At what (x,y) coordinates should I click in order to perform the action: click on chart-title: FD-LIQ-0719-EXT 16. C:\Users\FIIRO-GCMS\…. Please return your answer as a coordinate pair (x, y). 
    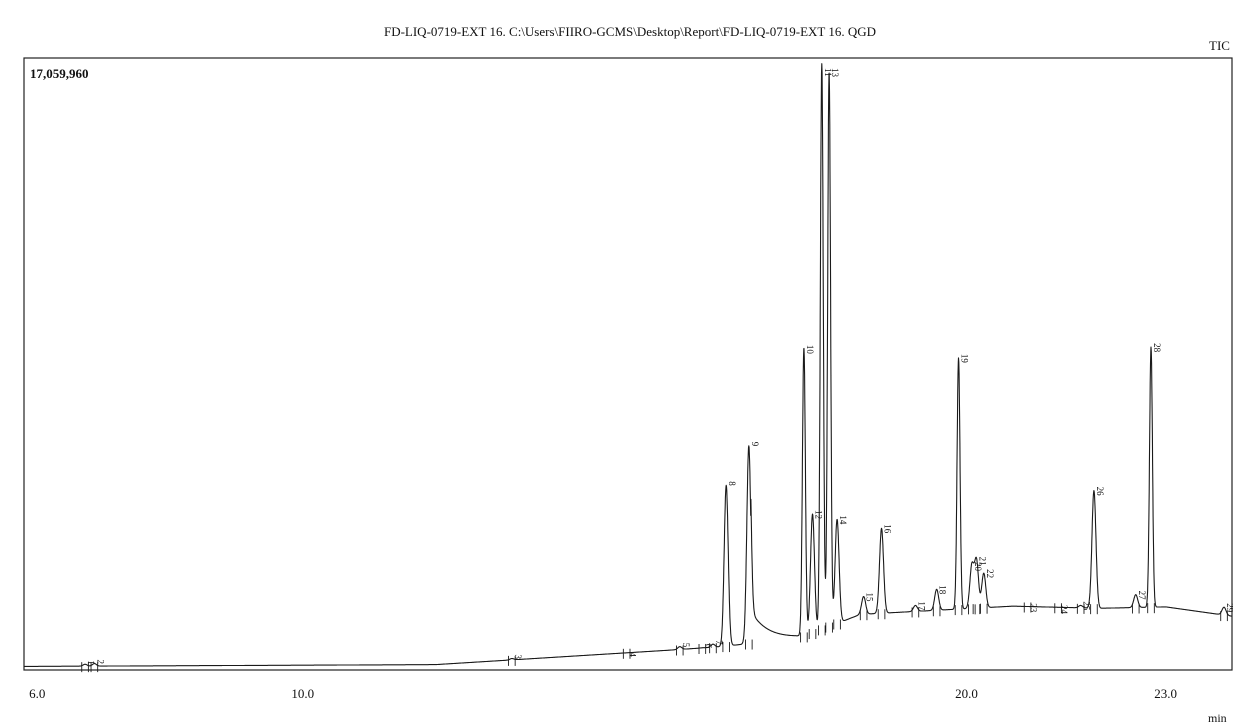
    Looking at the image, I should click on (630, 31).